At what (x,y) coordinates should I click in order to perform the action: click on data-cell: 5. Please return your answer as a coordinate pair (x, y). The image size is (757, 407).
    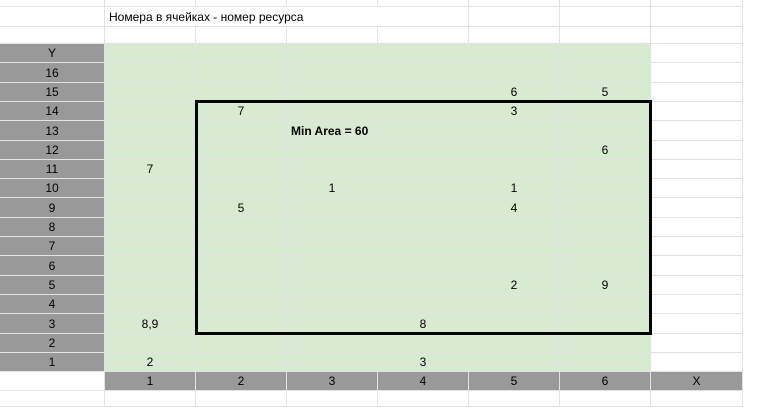
    Looking at the image, I should click on (241, 208).